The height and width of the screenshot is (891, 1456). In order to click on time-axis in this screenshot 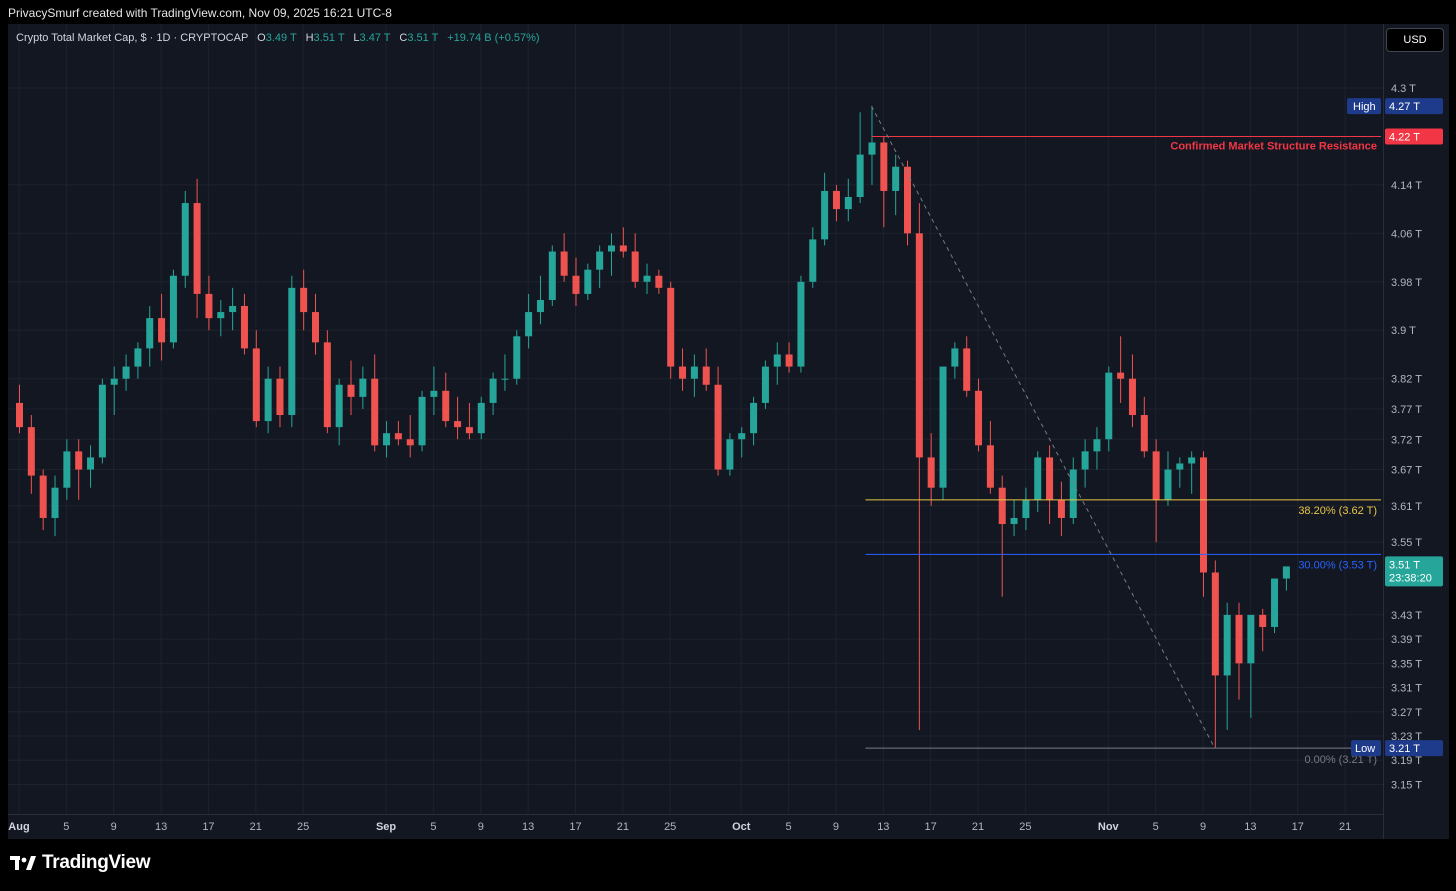, I will do `click(695, 827)`.